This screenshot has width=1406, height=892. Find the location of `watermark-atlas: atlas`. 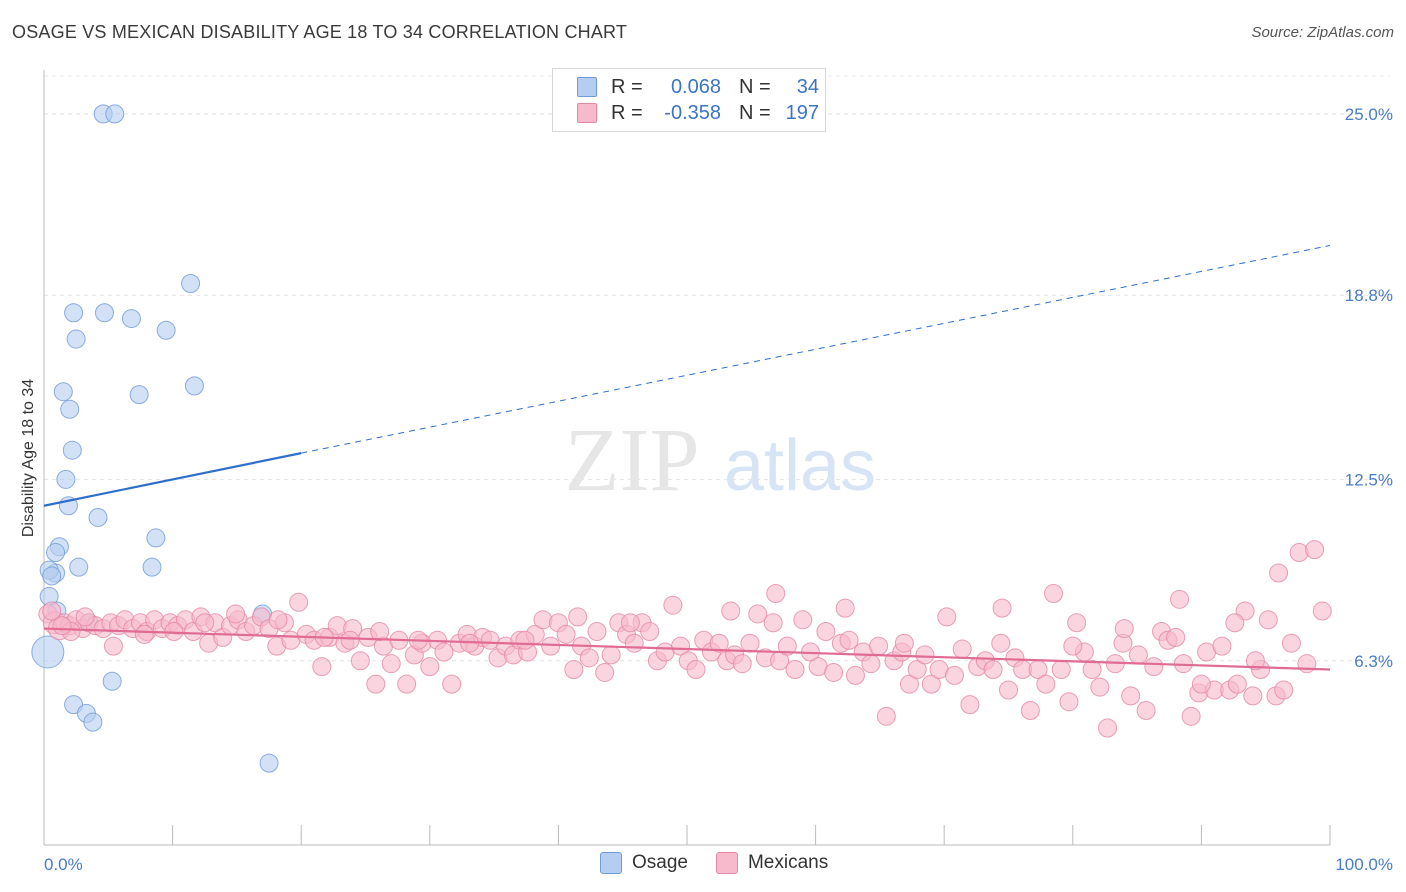

watermark-atlas: atlas is located at coordinates (800, 466).